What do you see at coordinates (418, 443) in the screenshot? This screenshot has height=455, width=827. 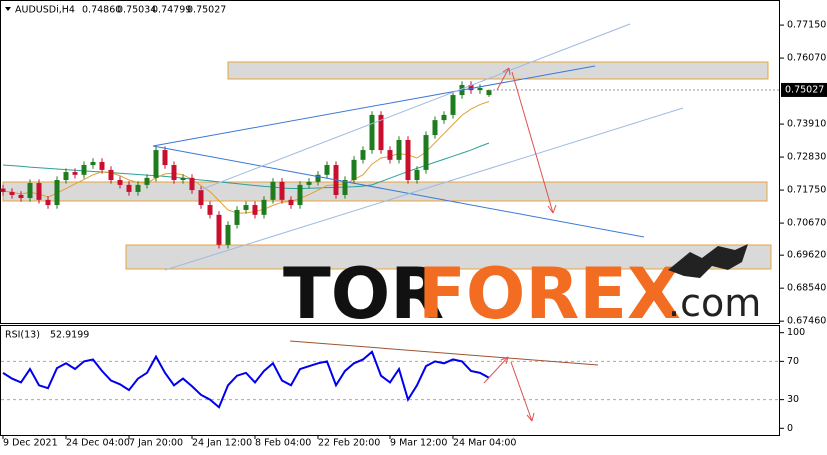 I see `x-tick-label: 9 Mar 12:00` at bounding box center [418, 443].